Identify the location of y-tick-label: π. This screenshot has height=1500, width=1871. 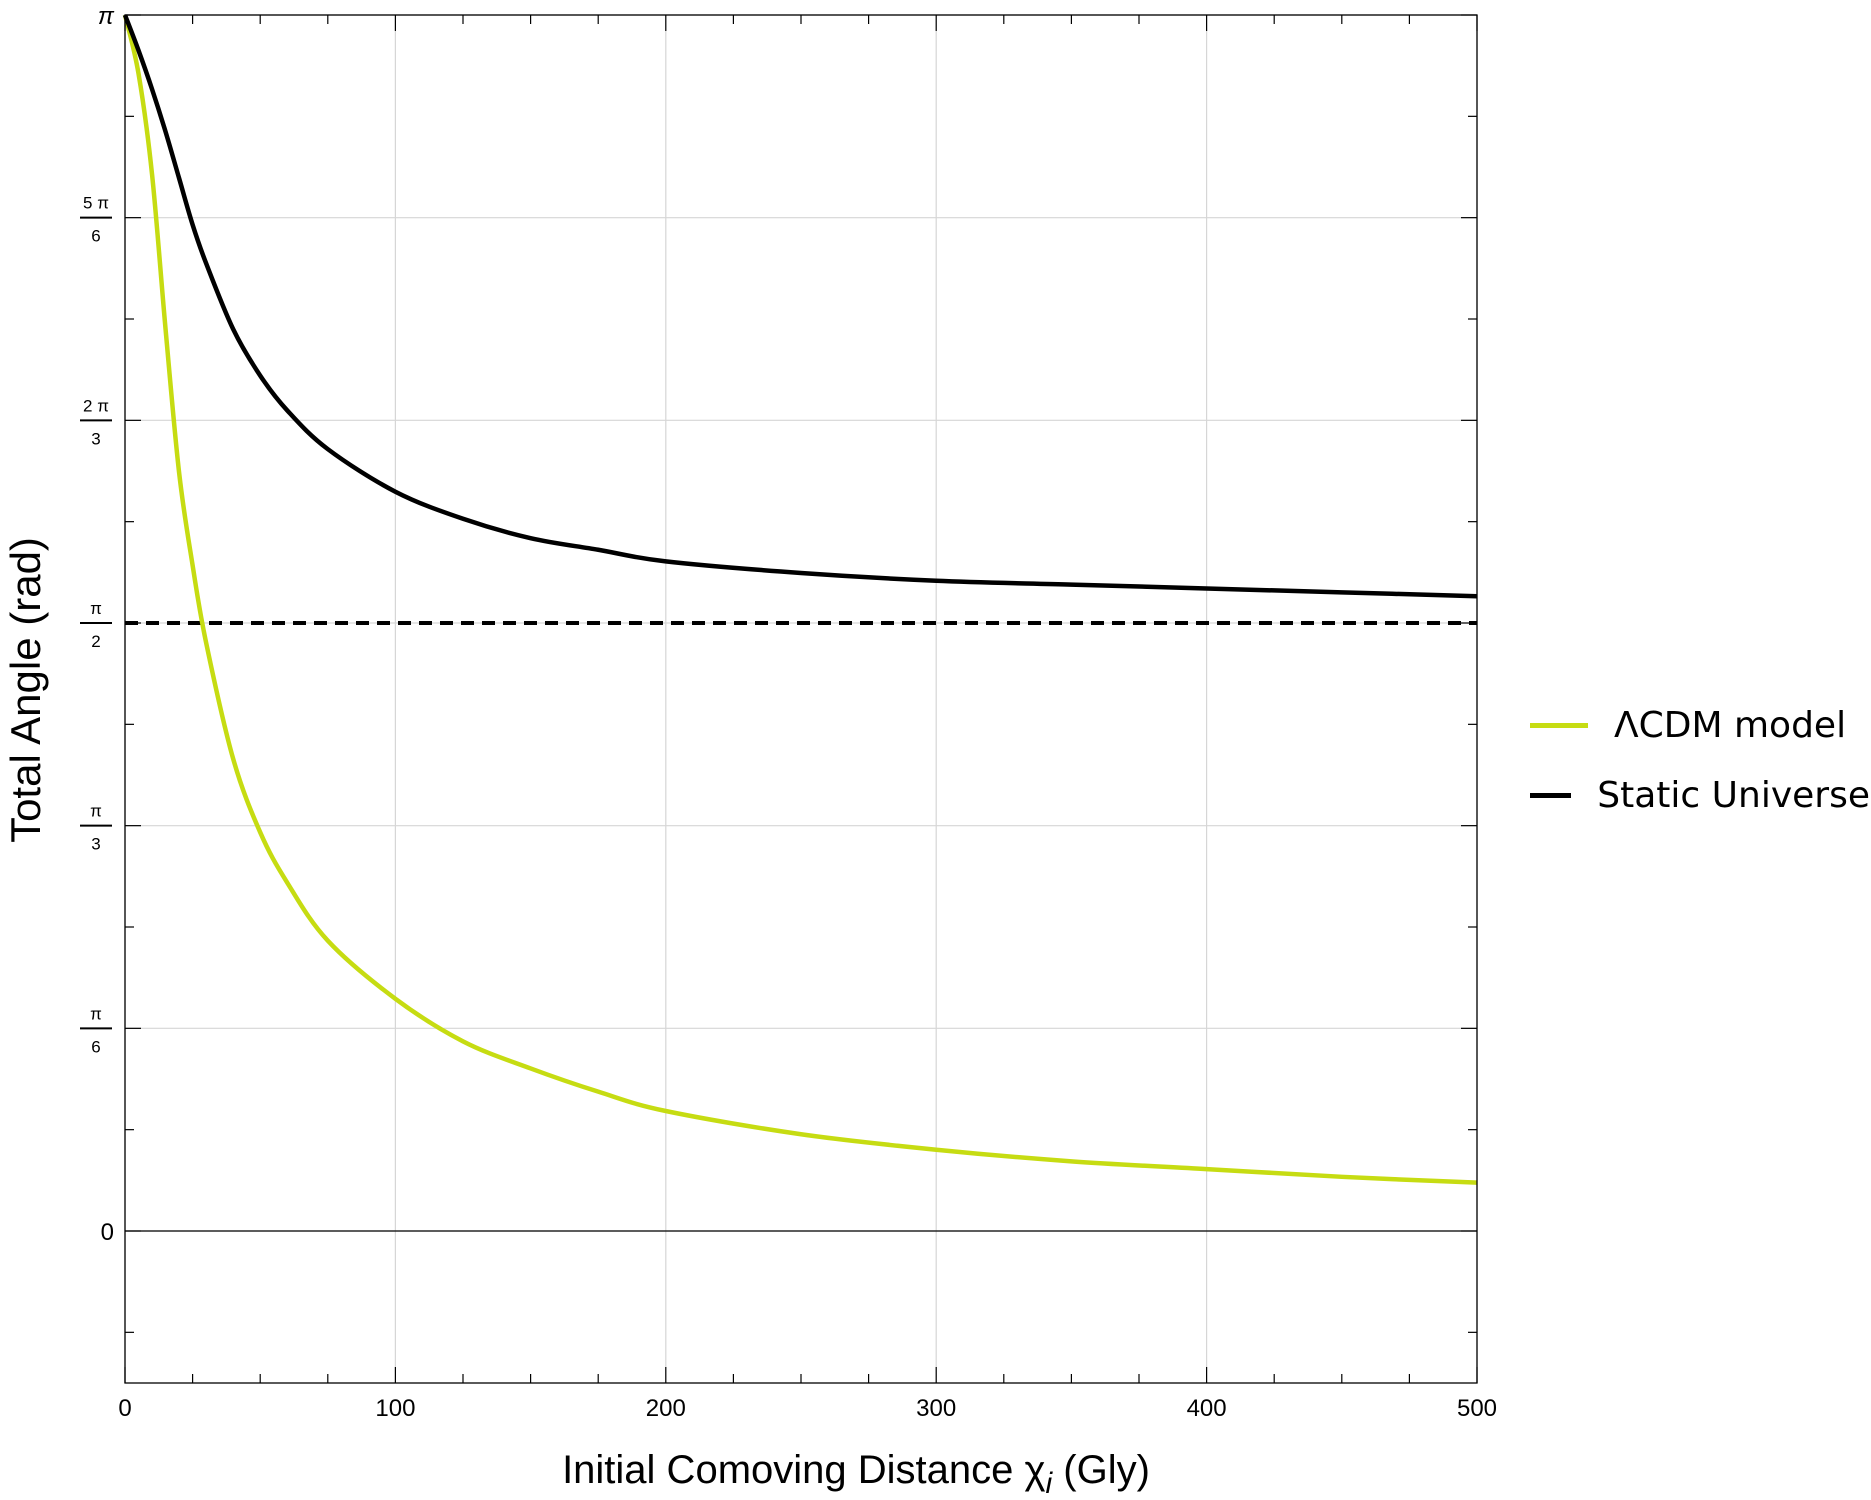
(106, 16).